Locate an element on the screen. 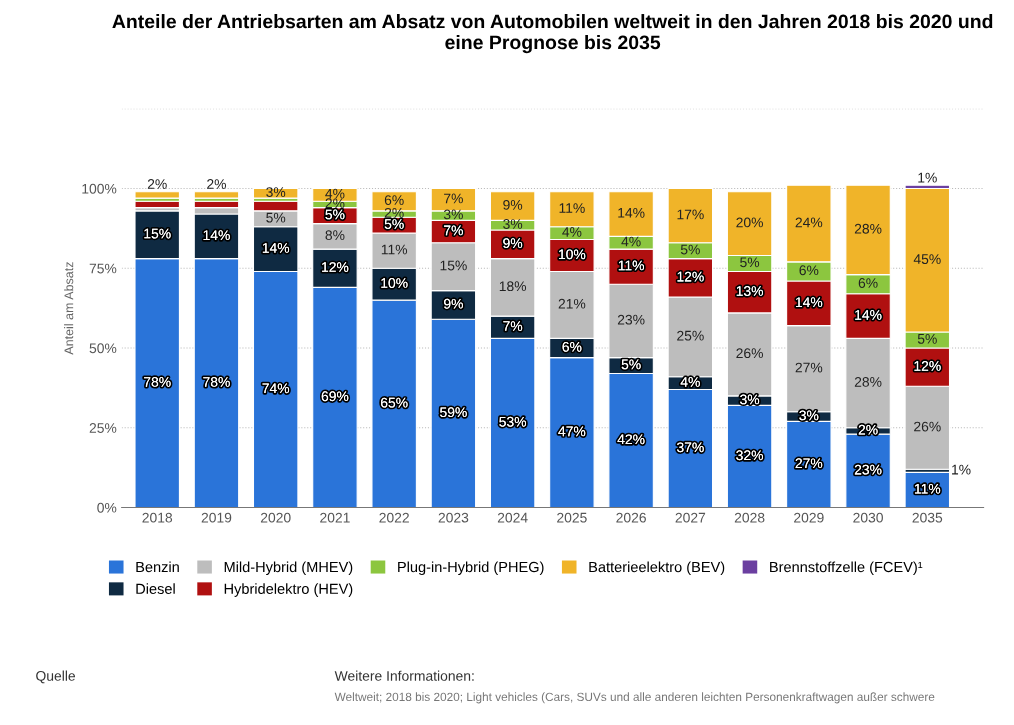  data-label: 24% is located at coordinates (809, 222).